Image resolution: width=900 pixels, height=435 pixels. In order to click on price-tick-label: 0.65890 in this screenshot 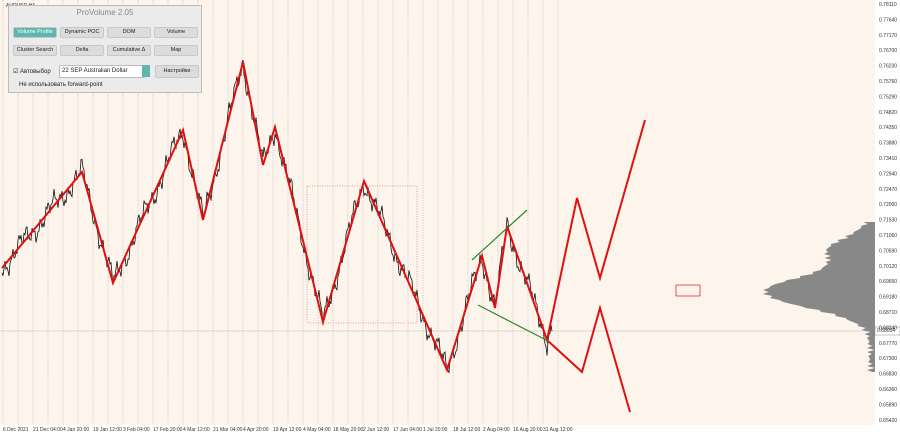, I will do `click(888, 405)`.